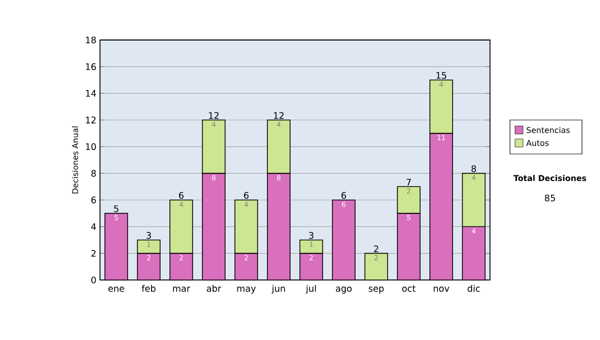  Describe the element at coordinates (246, 290) in the screenshot. I see `x-tick-label: may` at that location.